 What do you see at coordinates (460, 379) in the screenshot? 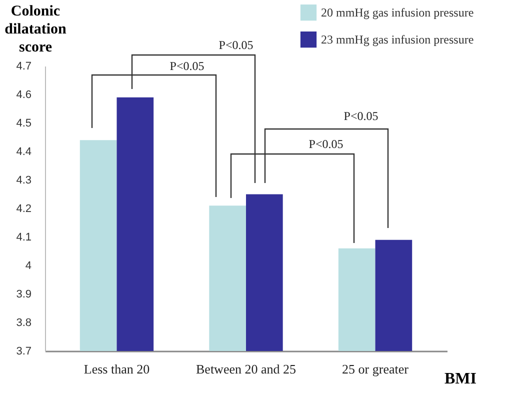
I see `x-axis-title: BMI` at bounding box center [460, 379].